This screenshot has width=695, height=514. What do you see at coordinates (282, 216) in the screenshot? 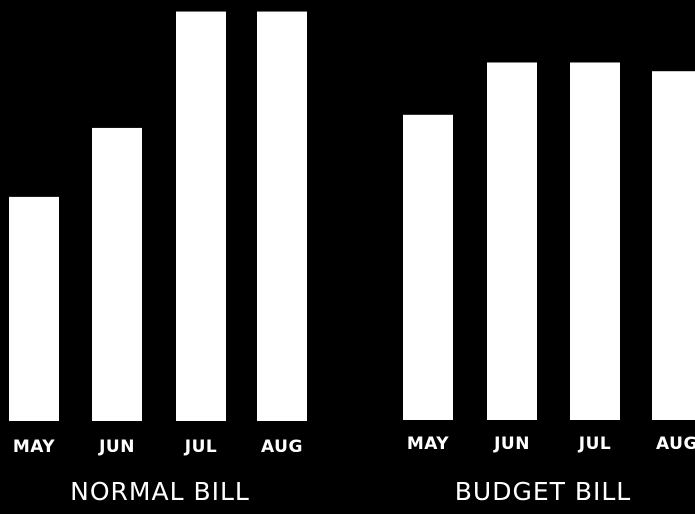
I see `normal-bill-bar-aug` at bounding box center [282, 216].